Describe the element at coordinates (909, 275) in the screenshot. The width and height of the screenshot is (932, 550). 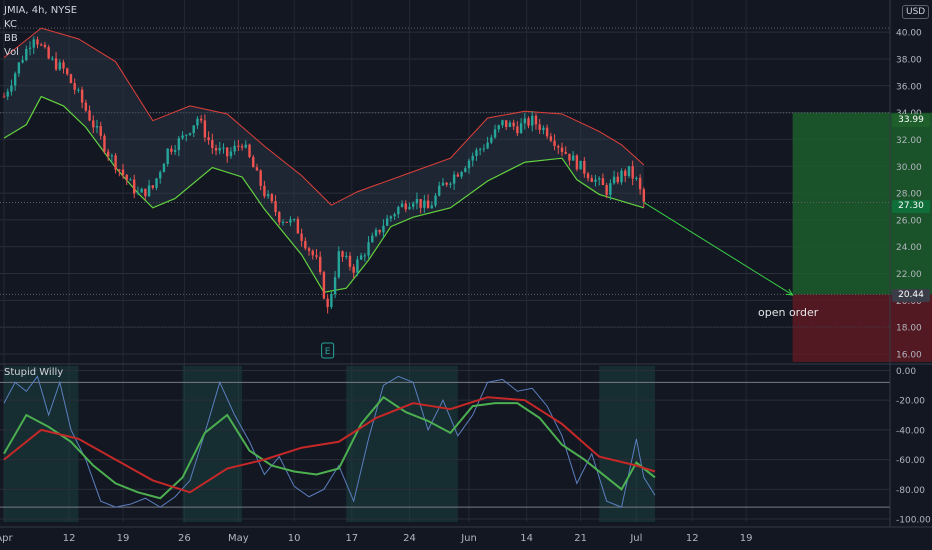
I see `y-tick-label: 22.00` at that location.